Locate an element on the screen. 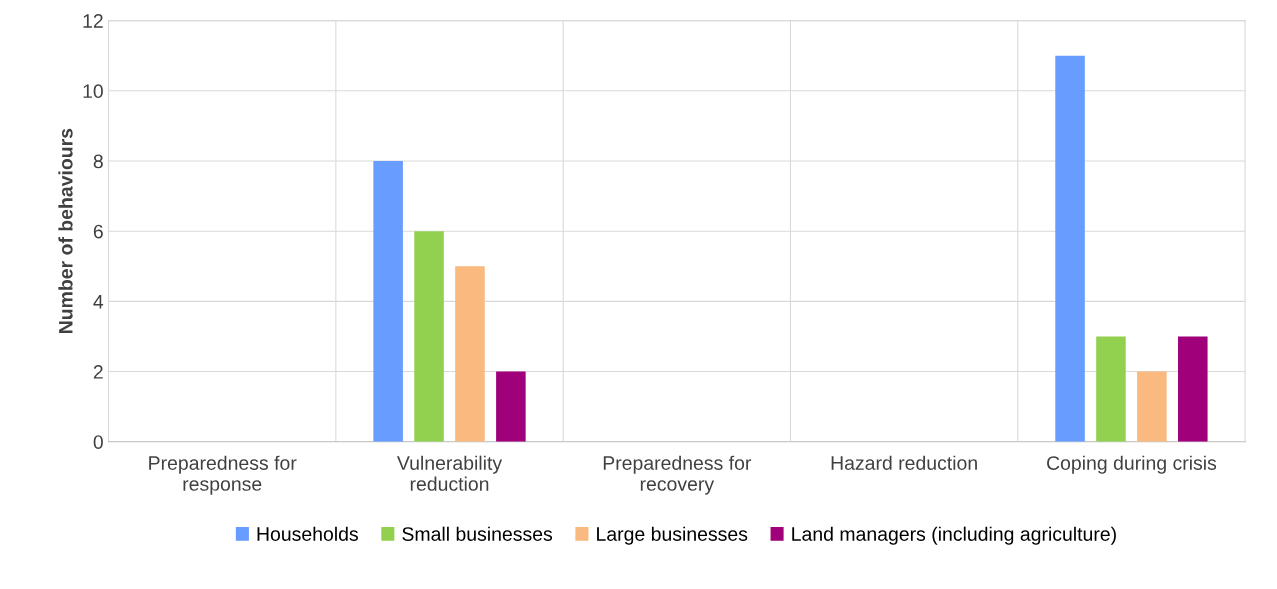  x-tick-label: Preparedness for response is located at coordinates (223, 475).